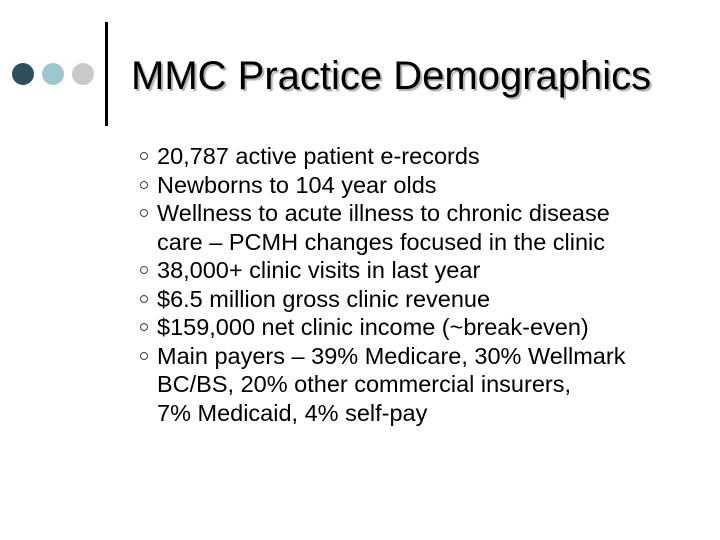  I want to click on bullet-text-line: Newborns to 104 year olds, so click(297, 184).